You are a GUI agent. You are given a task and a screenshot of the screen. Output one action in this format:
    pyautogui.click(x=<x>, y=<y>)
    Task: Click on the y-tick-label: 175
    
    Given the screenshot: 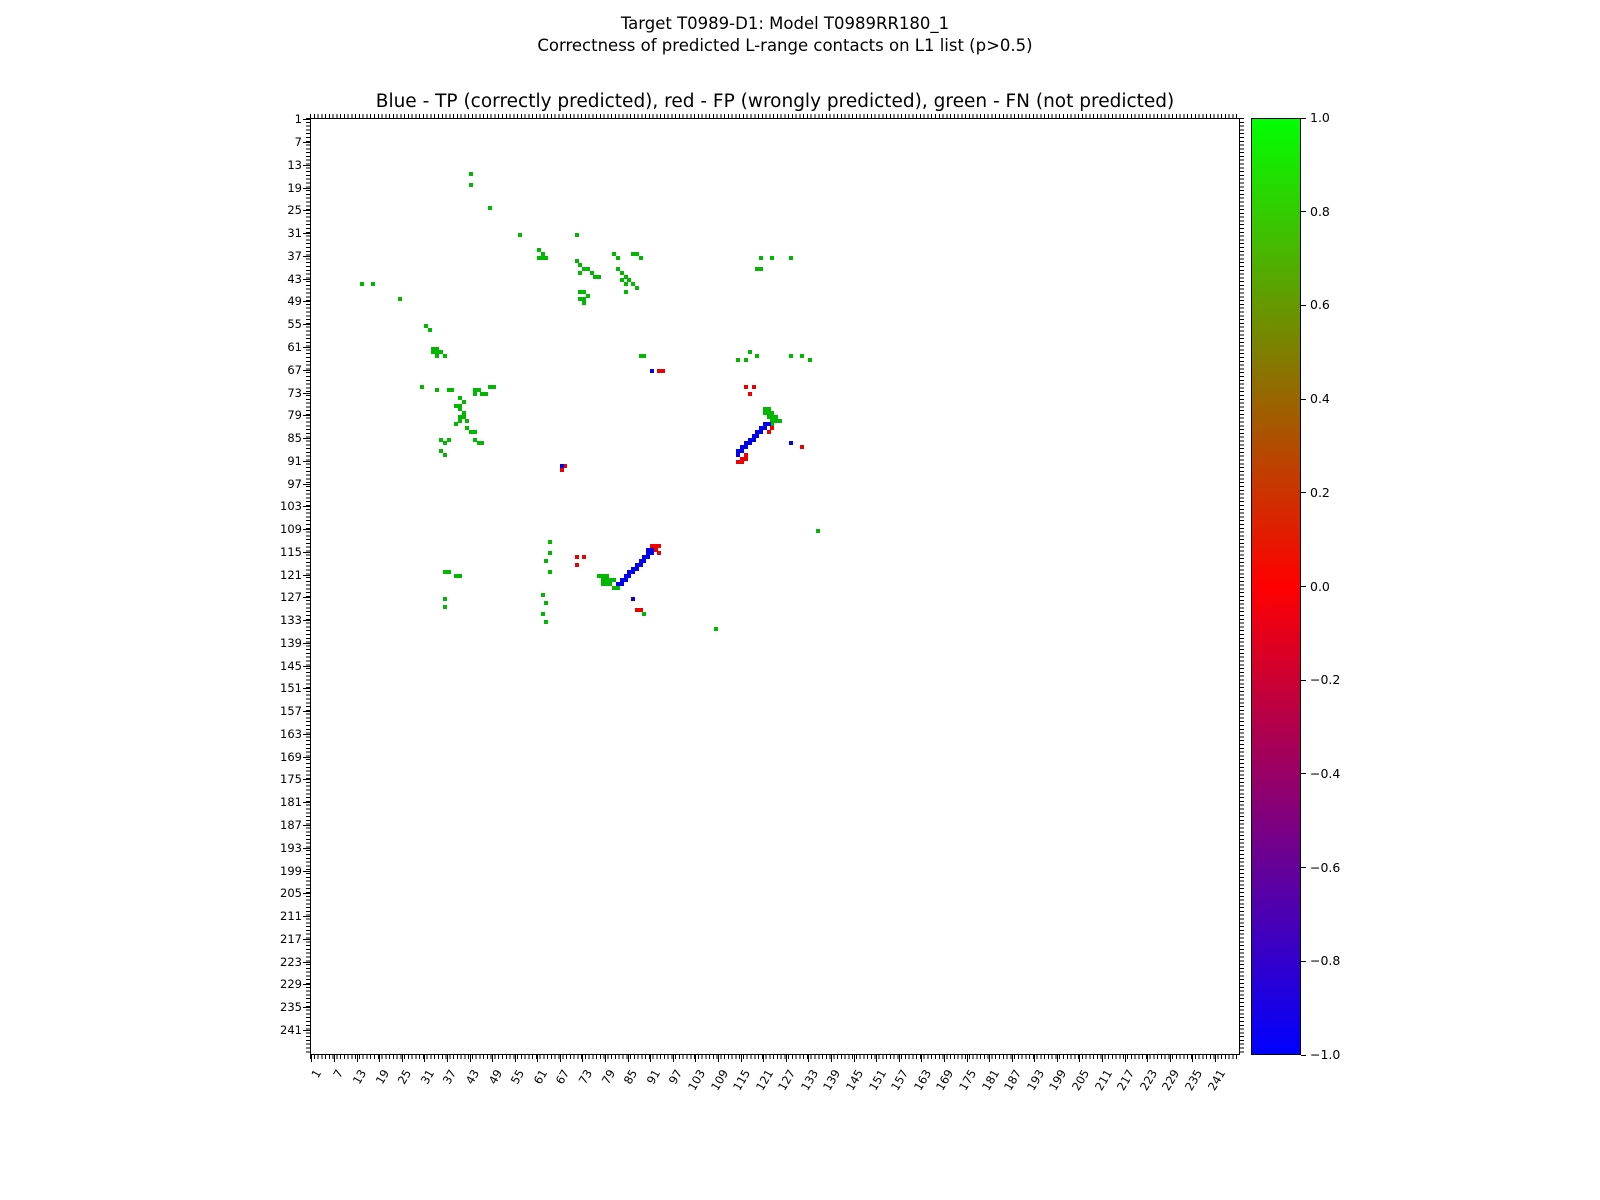 What is the action you would take?
    pyautogui.click(x=291, y=779)
    